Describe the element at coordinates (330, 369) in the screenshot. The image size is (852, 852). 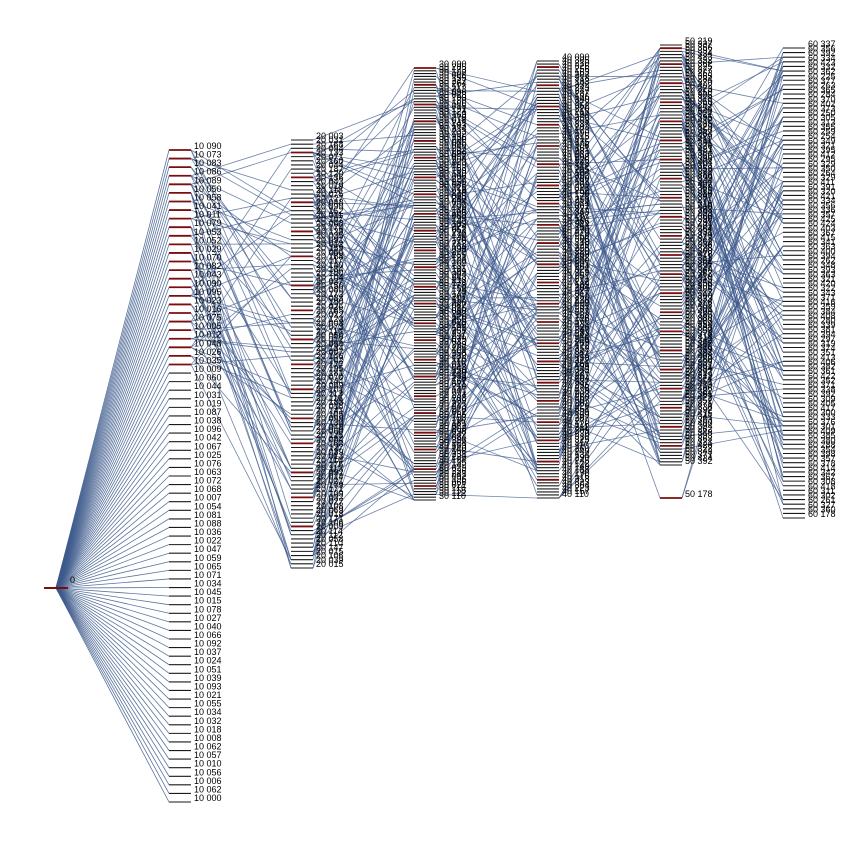
I see `node-label-l2: 20 195` at that location.